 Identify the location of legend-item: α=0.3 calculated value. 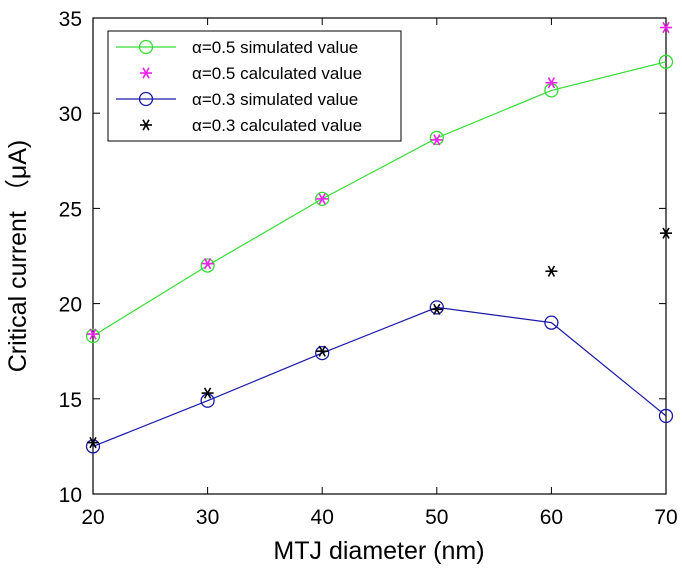
(251, 125).